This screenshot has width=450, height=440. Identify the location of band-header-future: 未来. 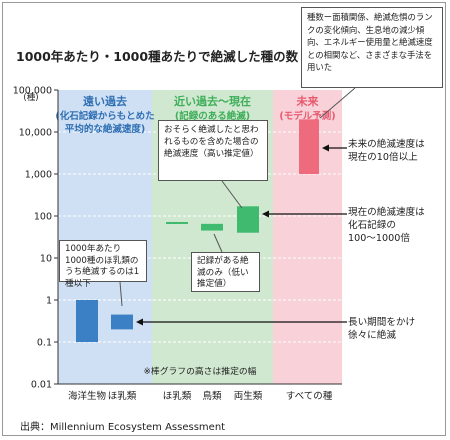
(308, 101).